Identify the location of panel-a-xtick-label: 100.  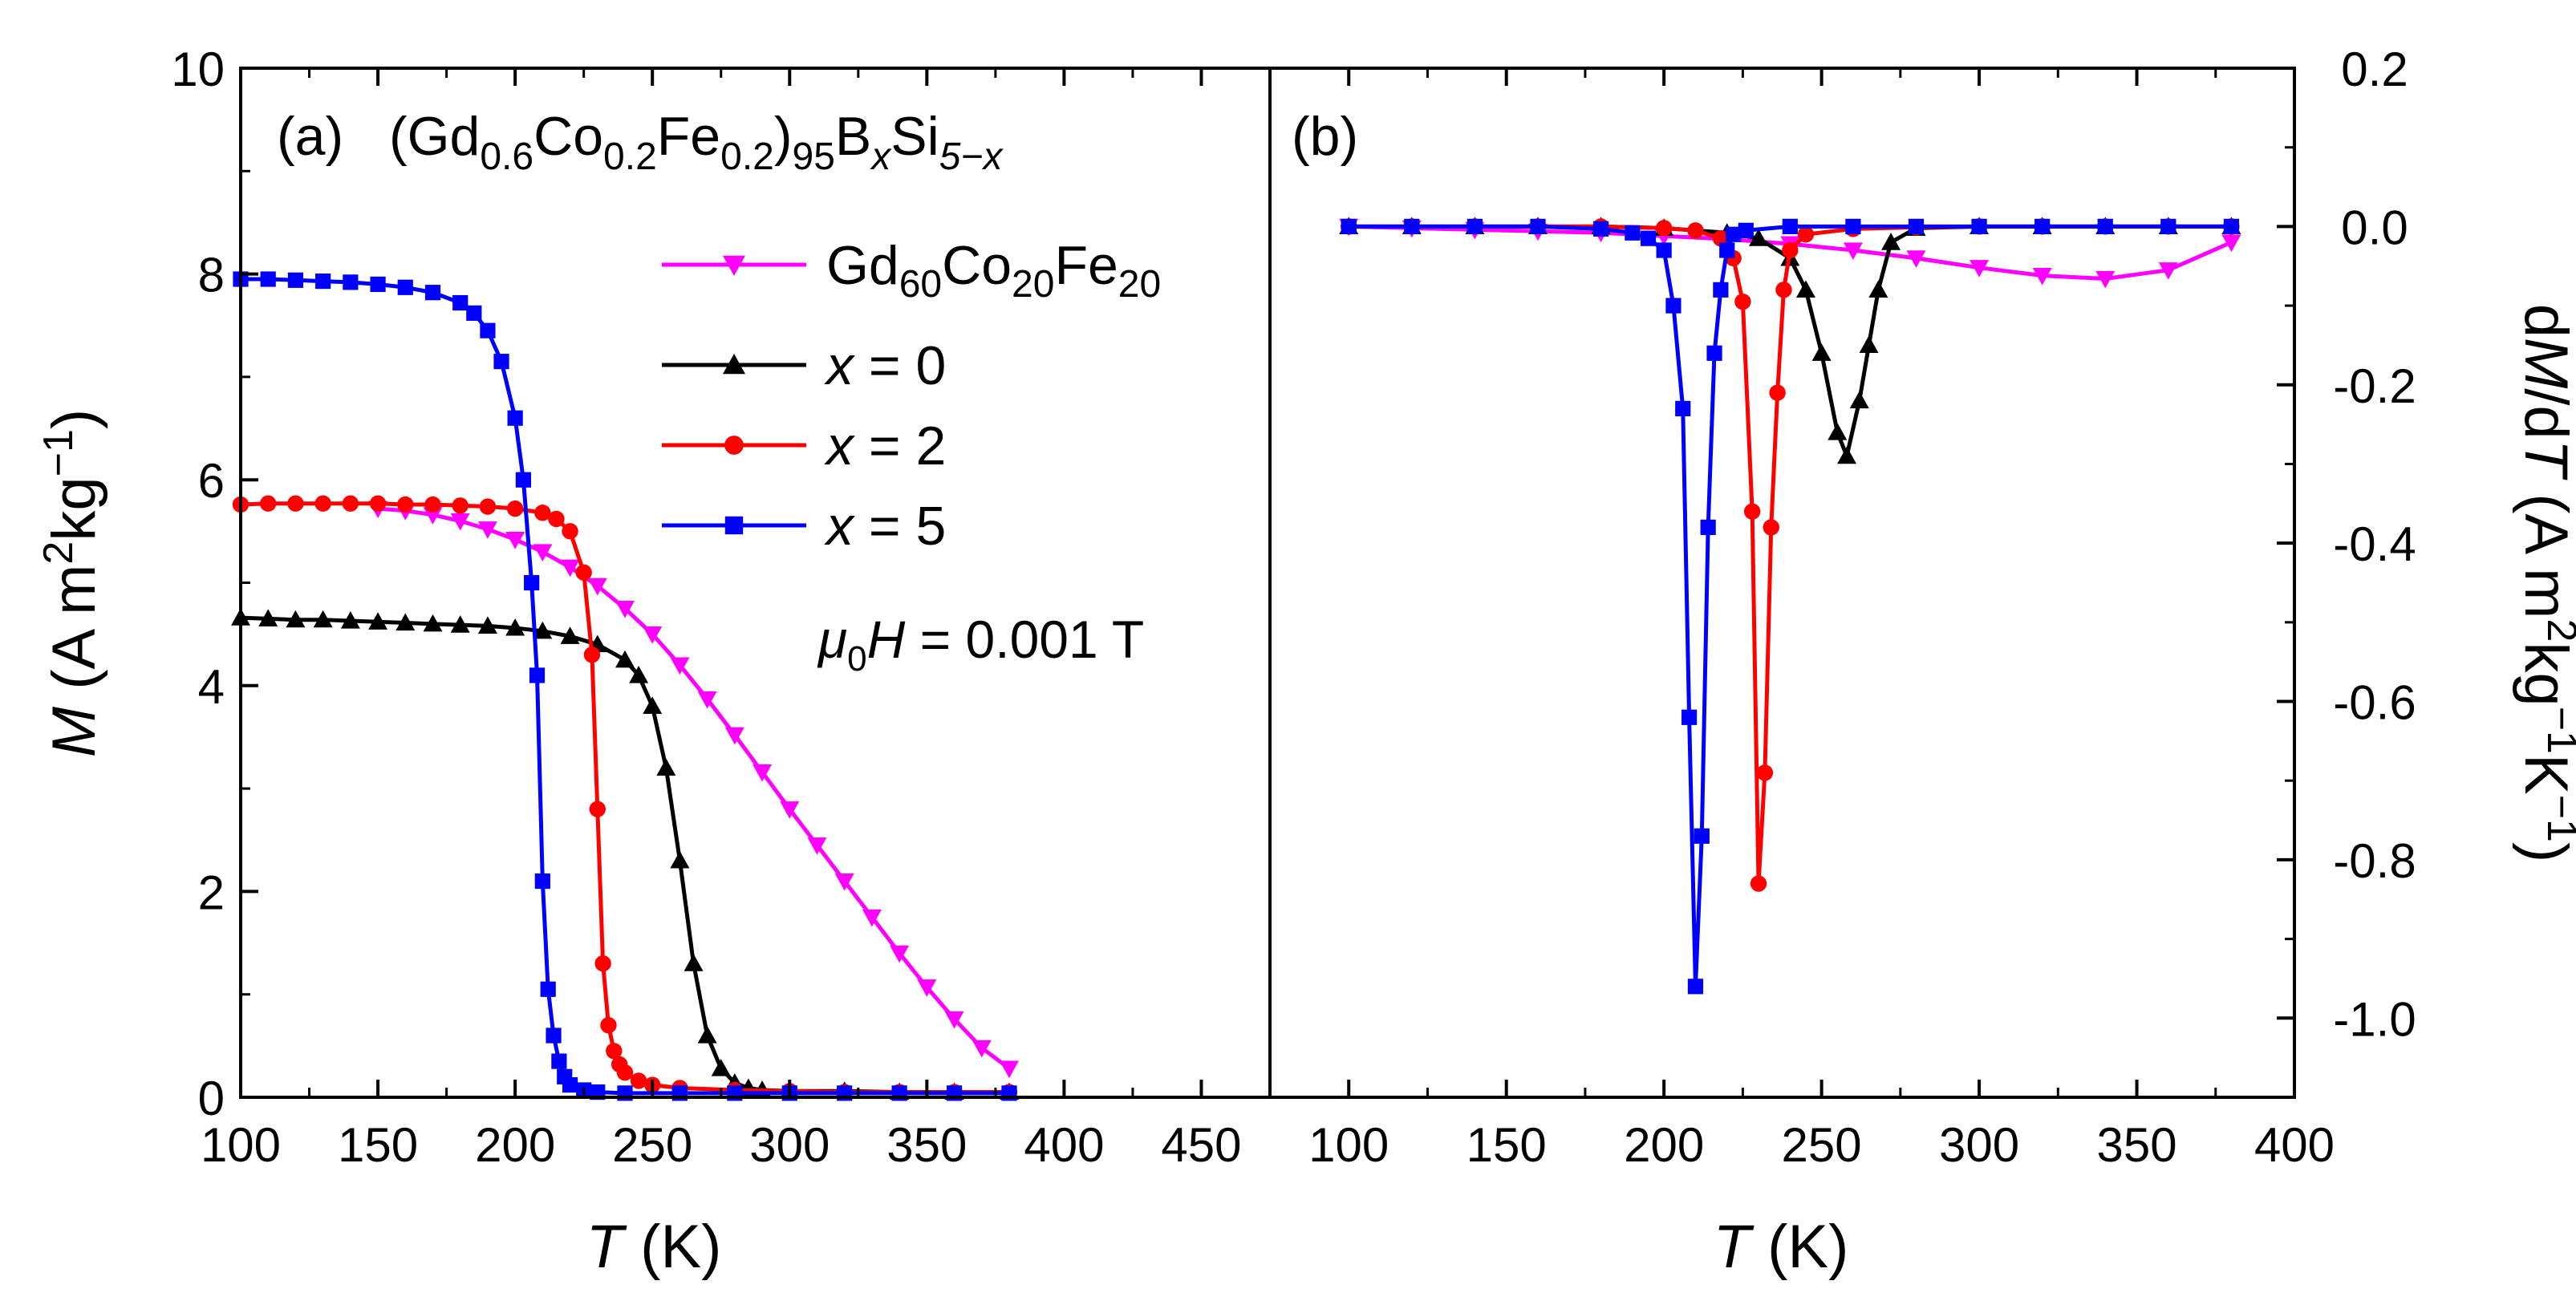
(241, 1145).